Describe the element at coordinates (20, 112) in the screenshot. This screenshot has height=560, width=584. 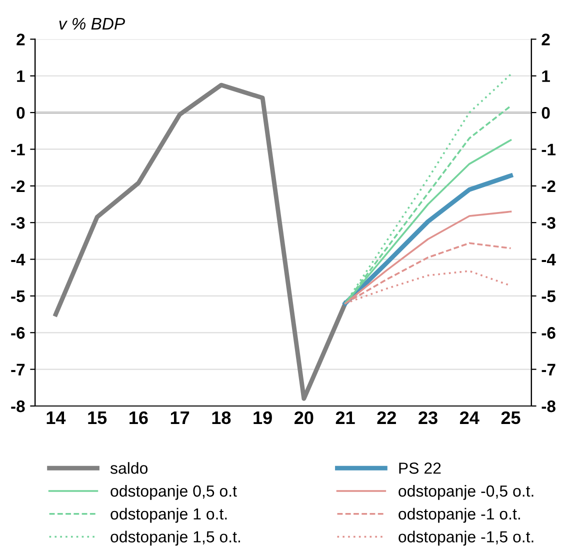
I see `y-tick-label: 0` at that location.